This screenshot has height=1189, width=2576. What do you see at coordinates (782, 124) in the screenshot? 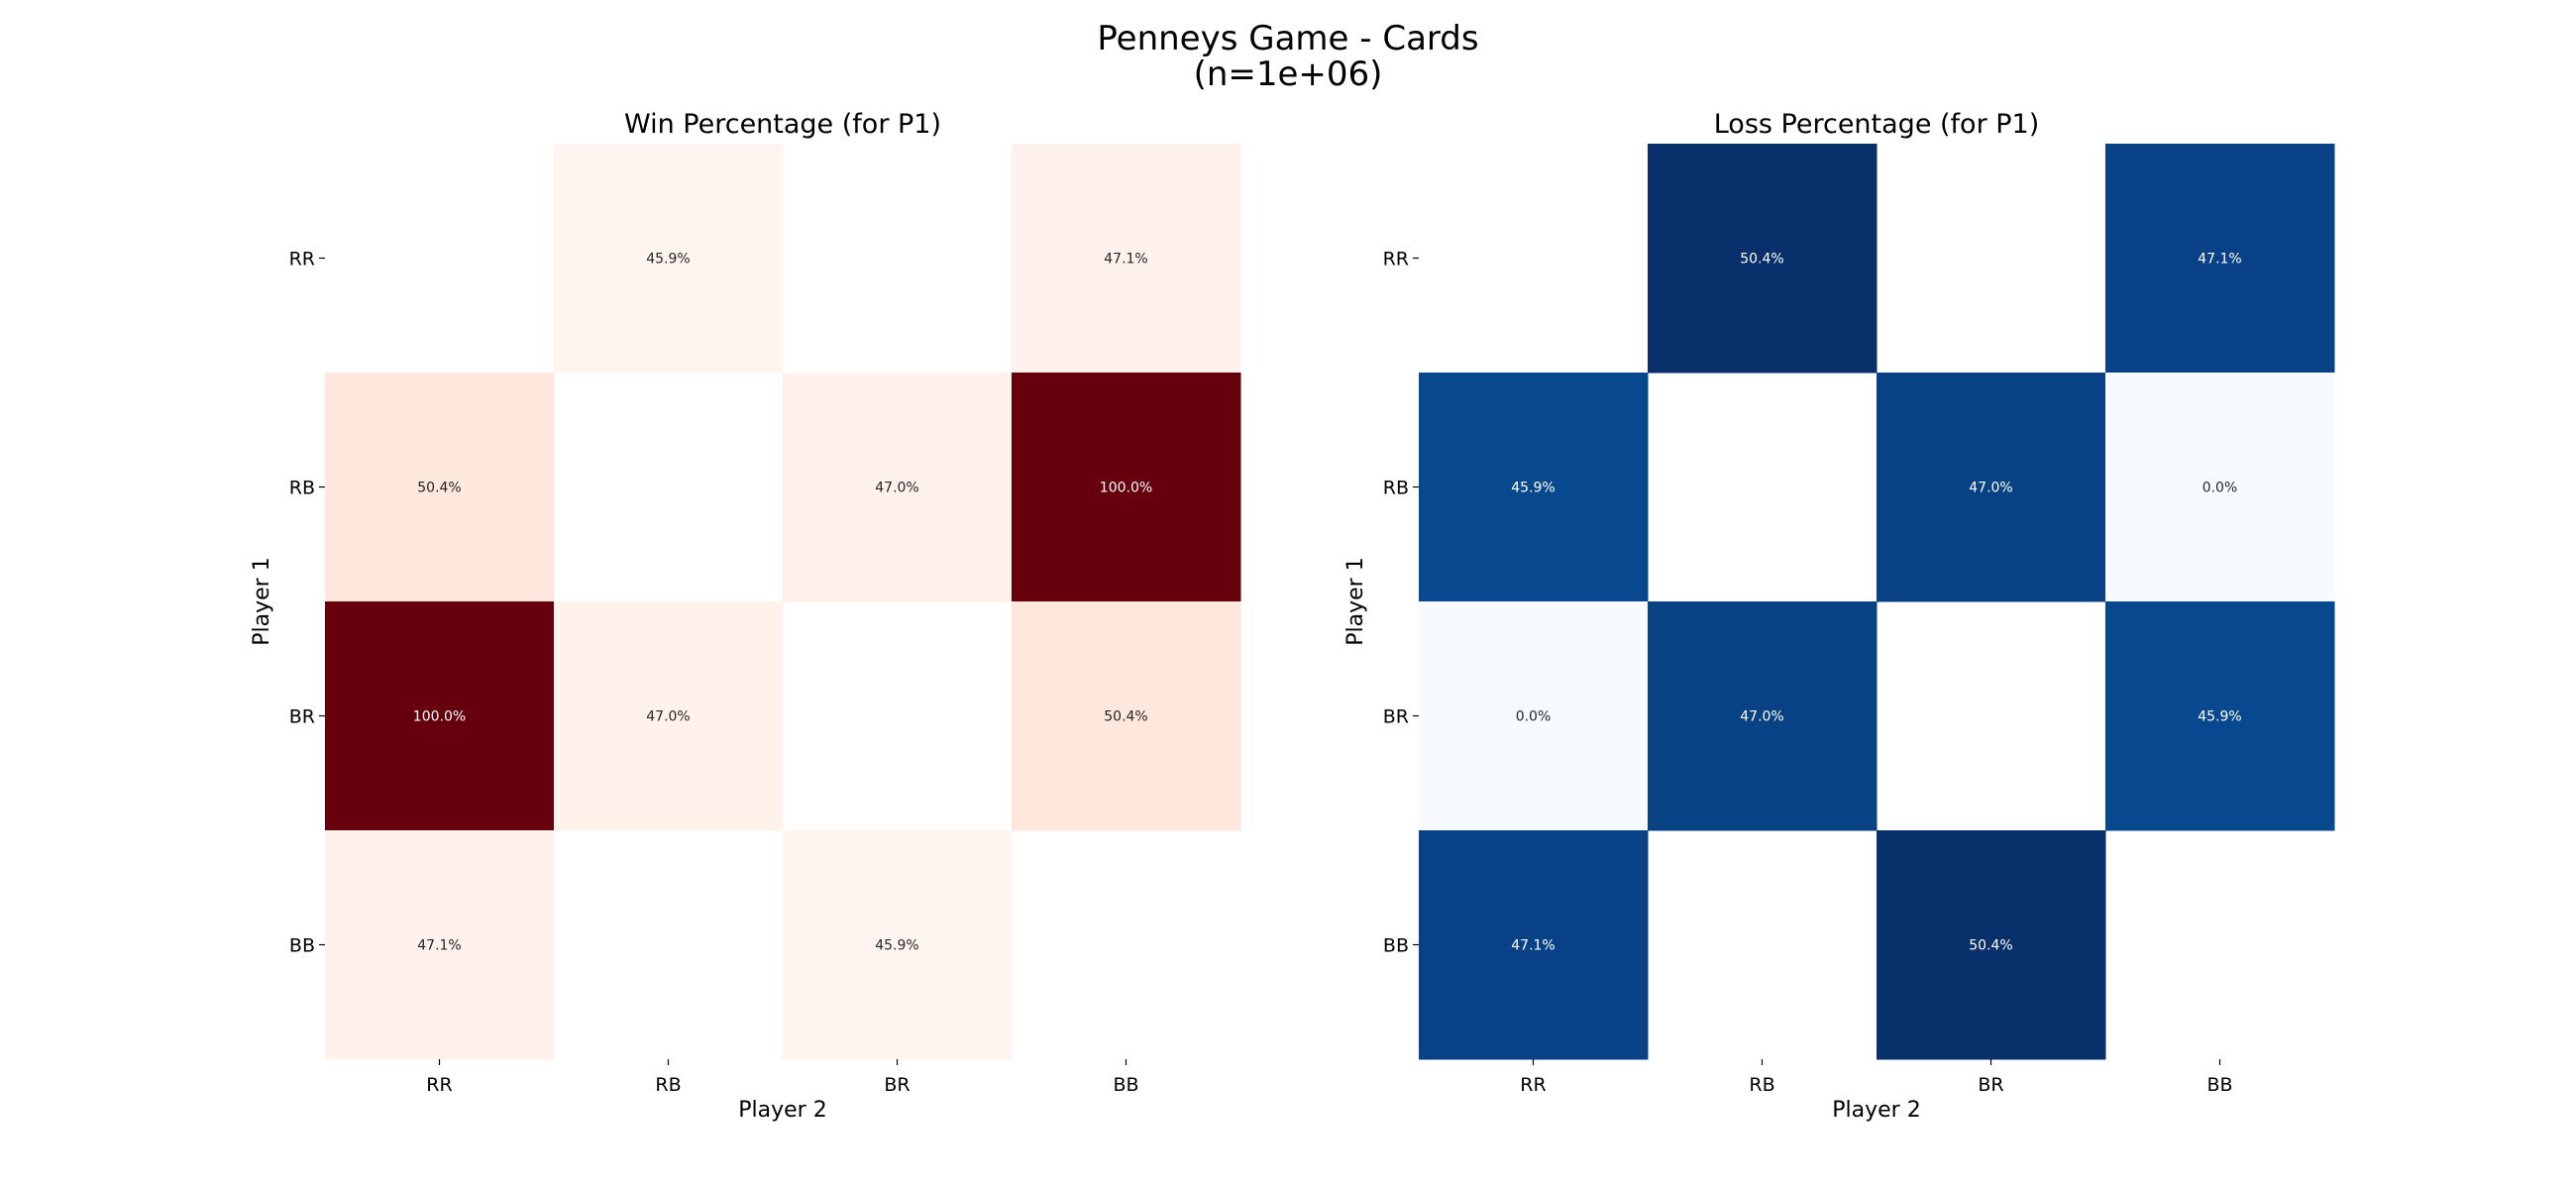
I see `heatmap-title: Win Percentage (for P1)` at bounding box center [782, 124].